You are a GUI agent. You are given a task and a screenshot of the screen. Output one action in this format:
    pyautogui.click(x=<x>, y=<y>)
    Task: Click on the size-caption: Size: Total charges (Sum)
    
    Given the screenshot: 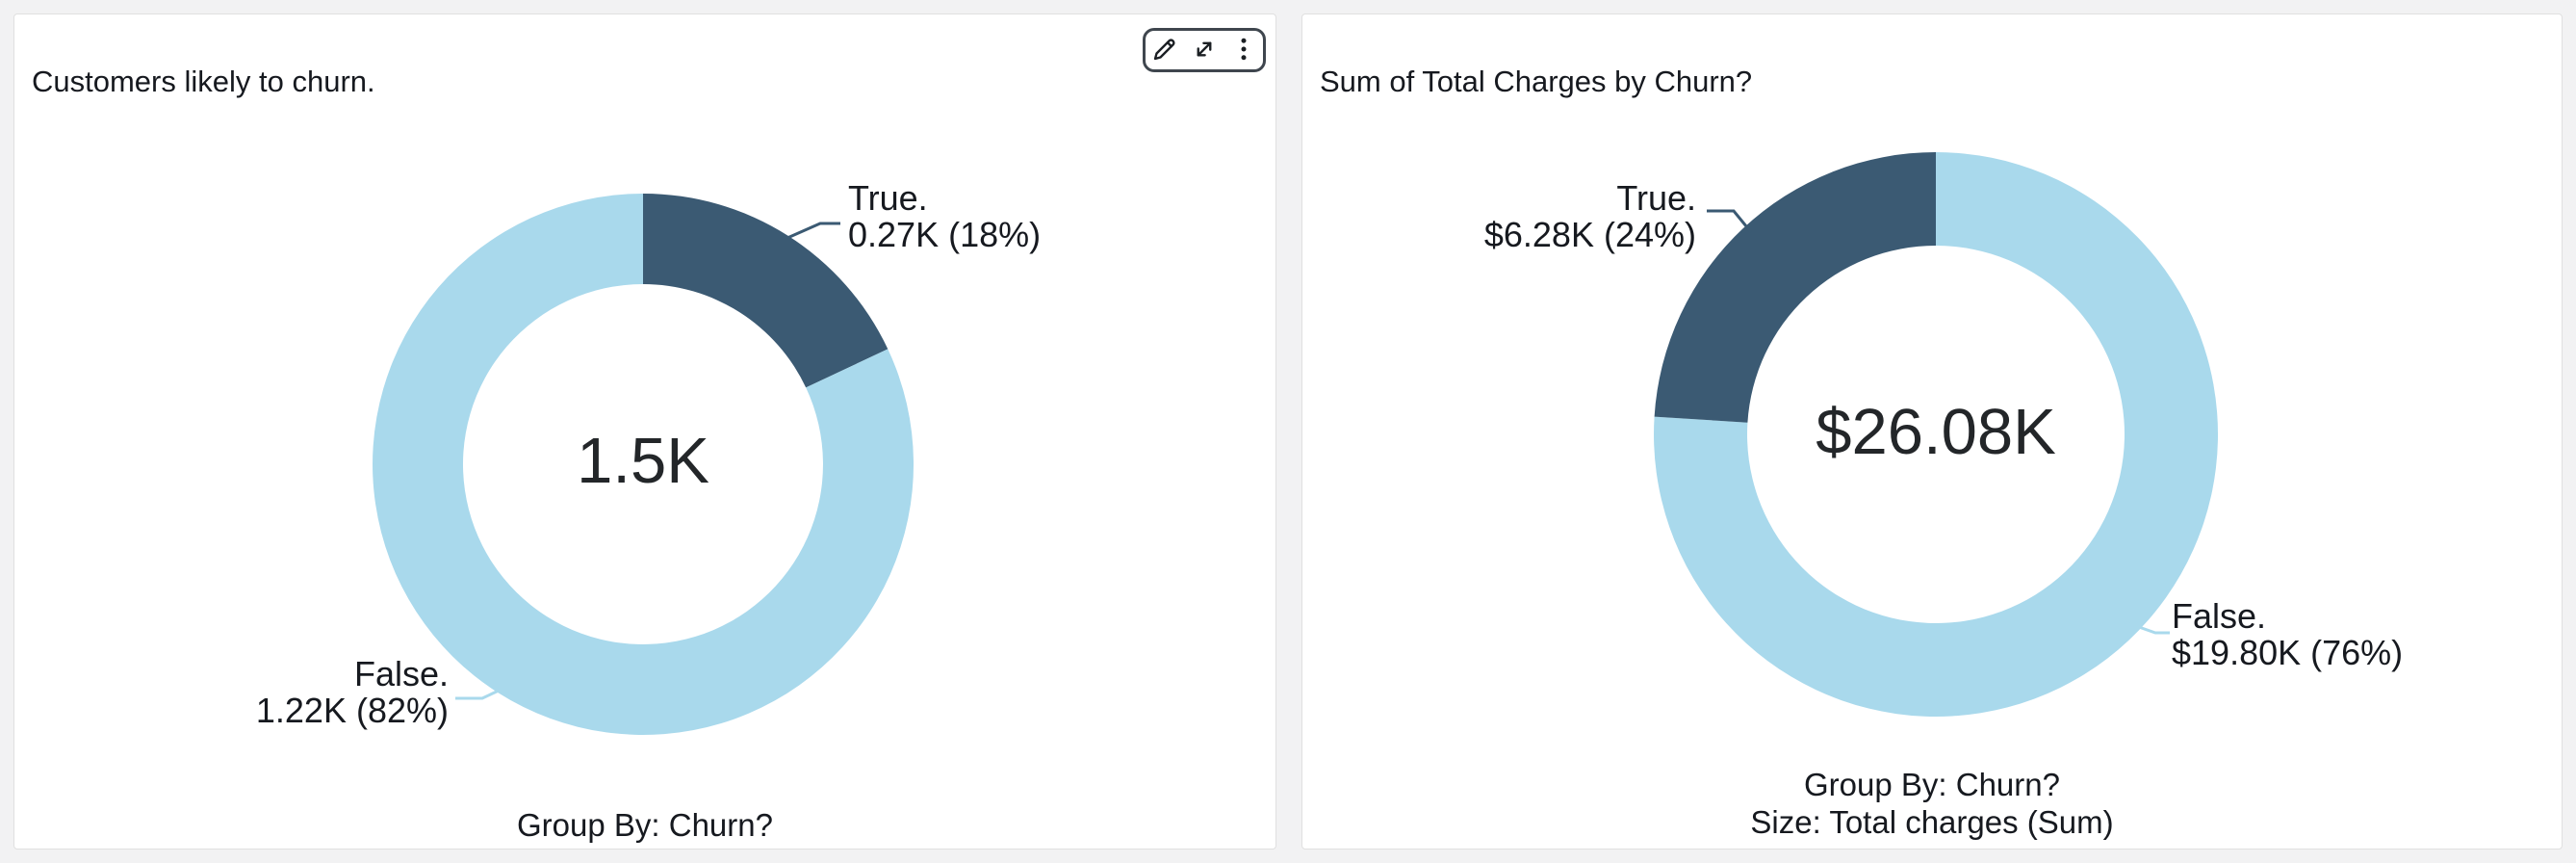 What is the action you would take?
    pyautogui.click(x=1932, y=822)
    